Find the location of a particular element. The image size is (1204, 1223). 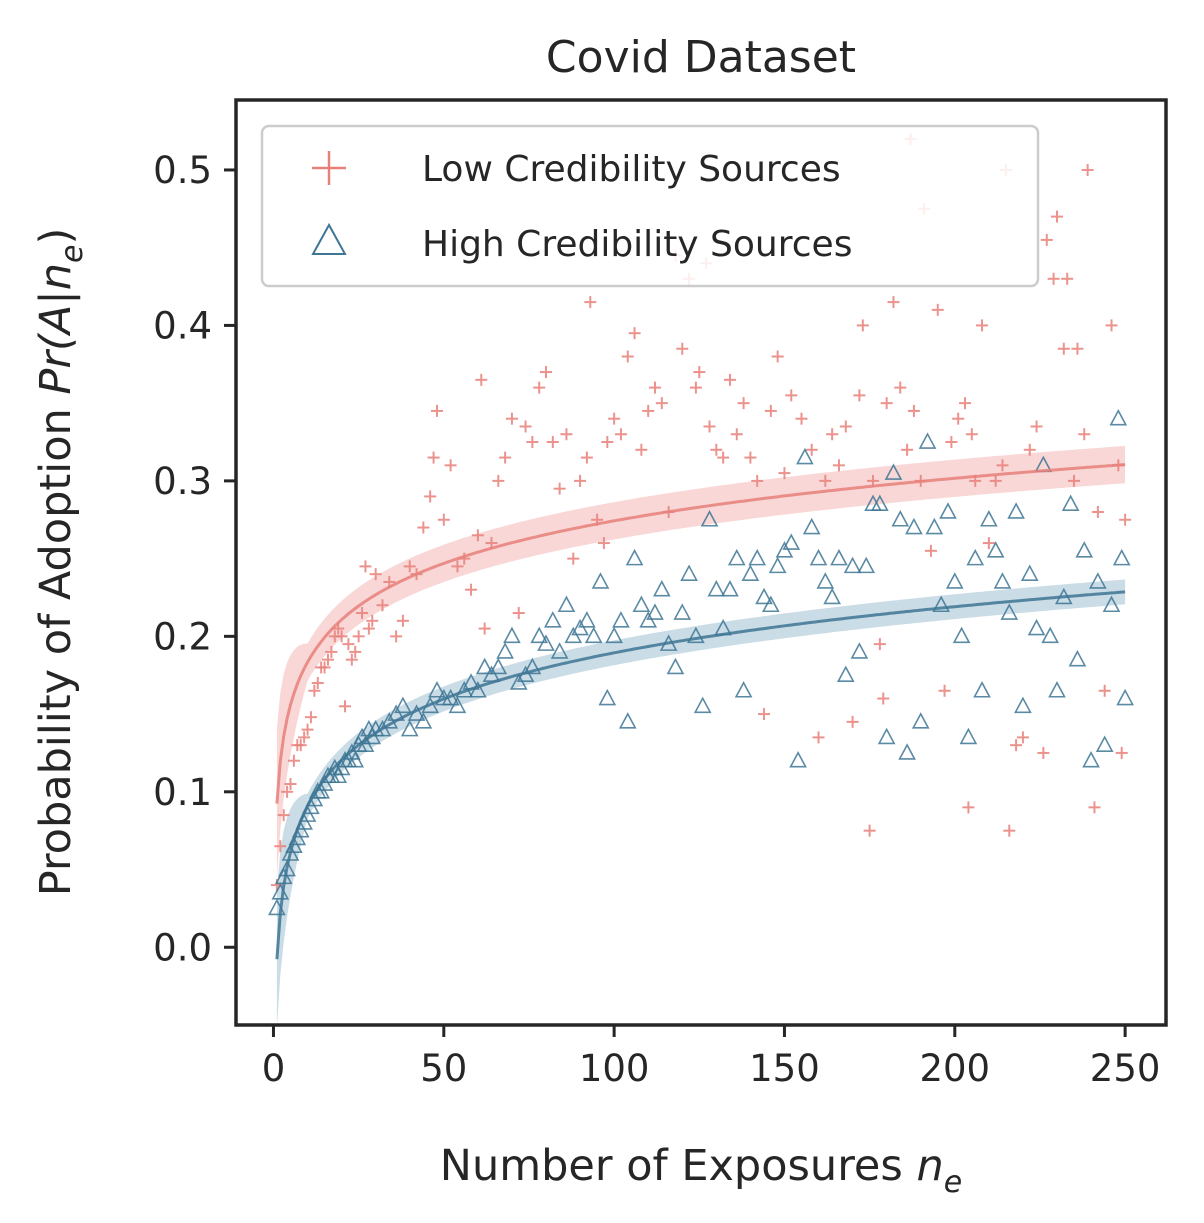

x-tick-label: 250 is located at coordinates (1125, 1068).